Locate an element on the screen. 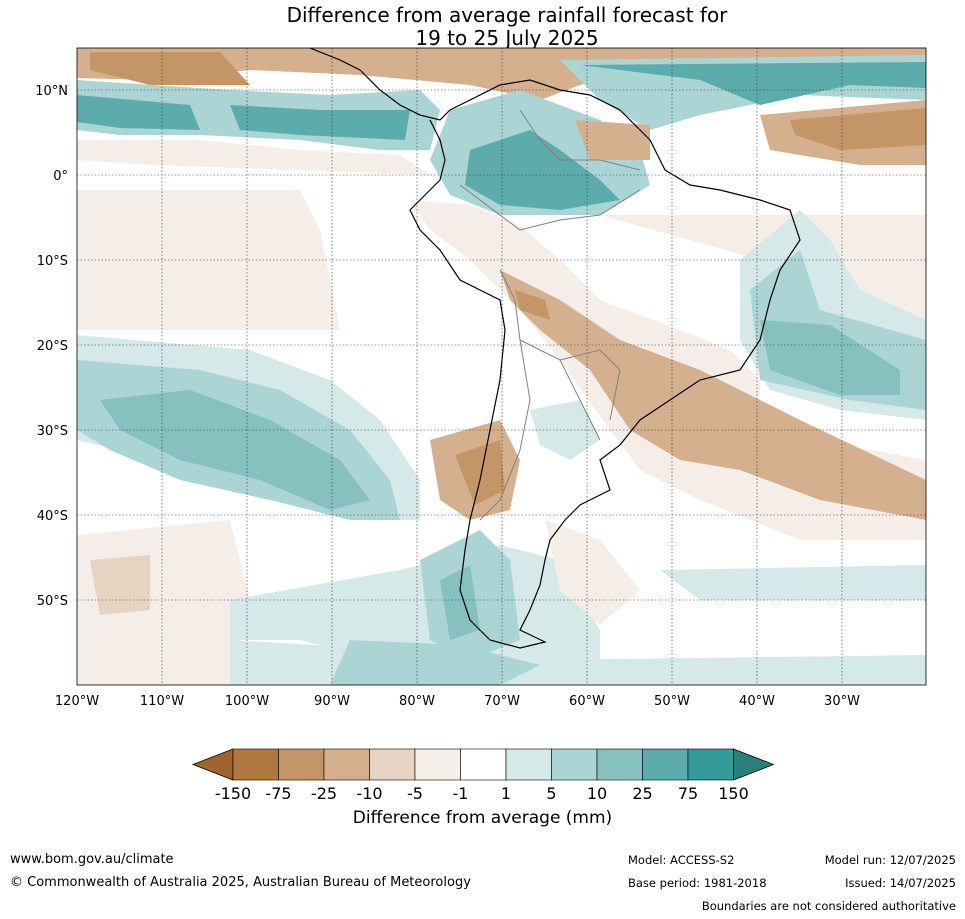  colorbar-tick-label: 25 is located at coordinates (642, 793).